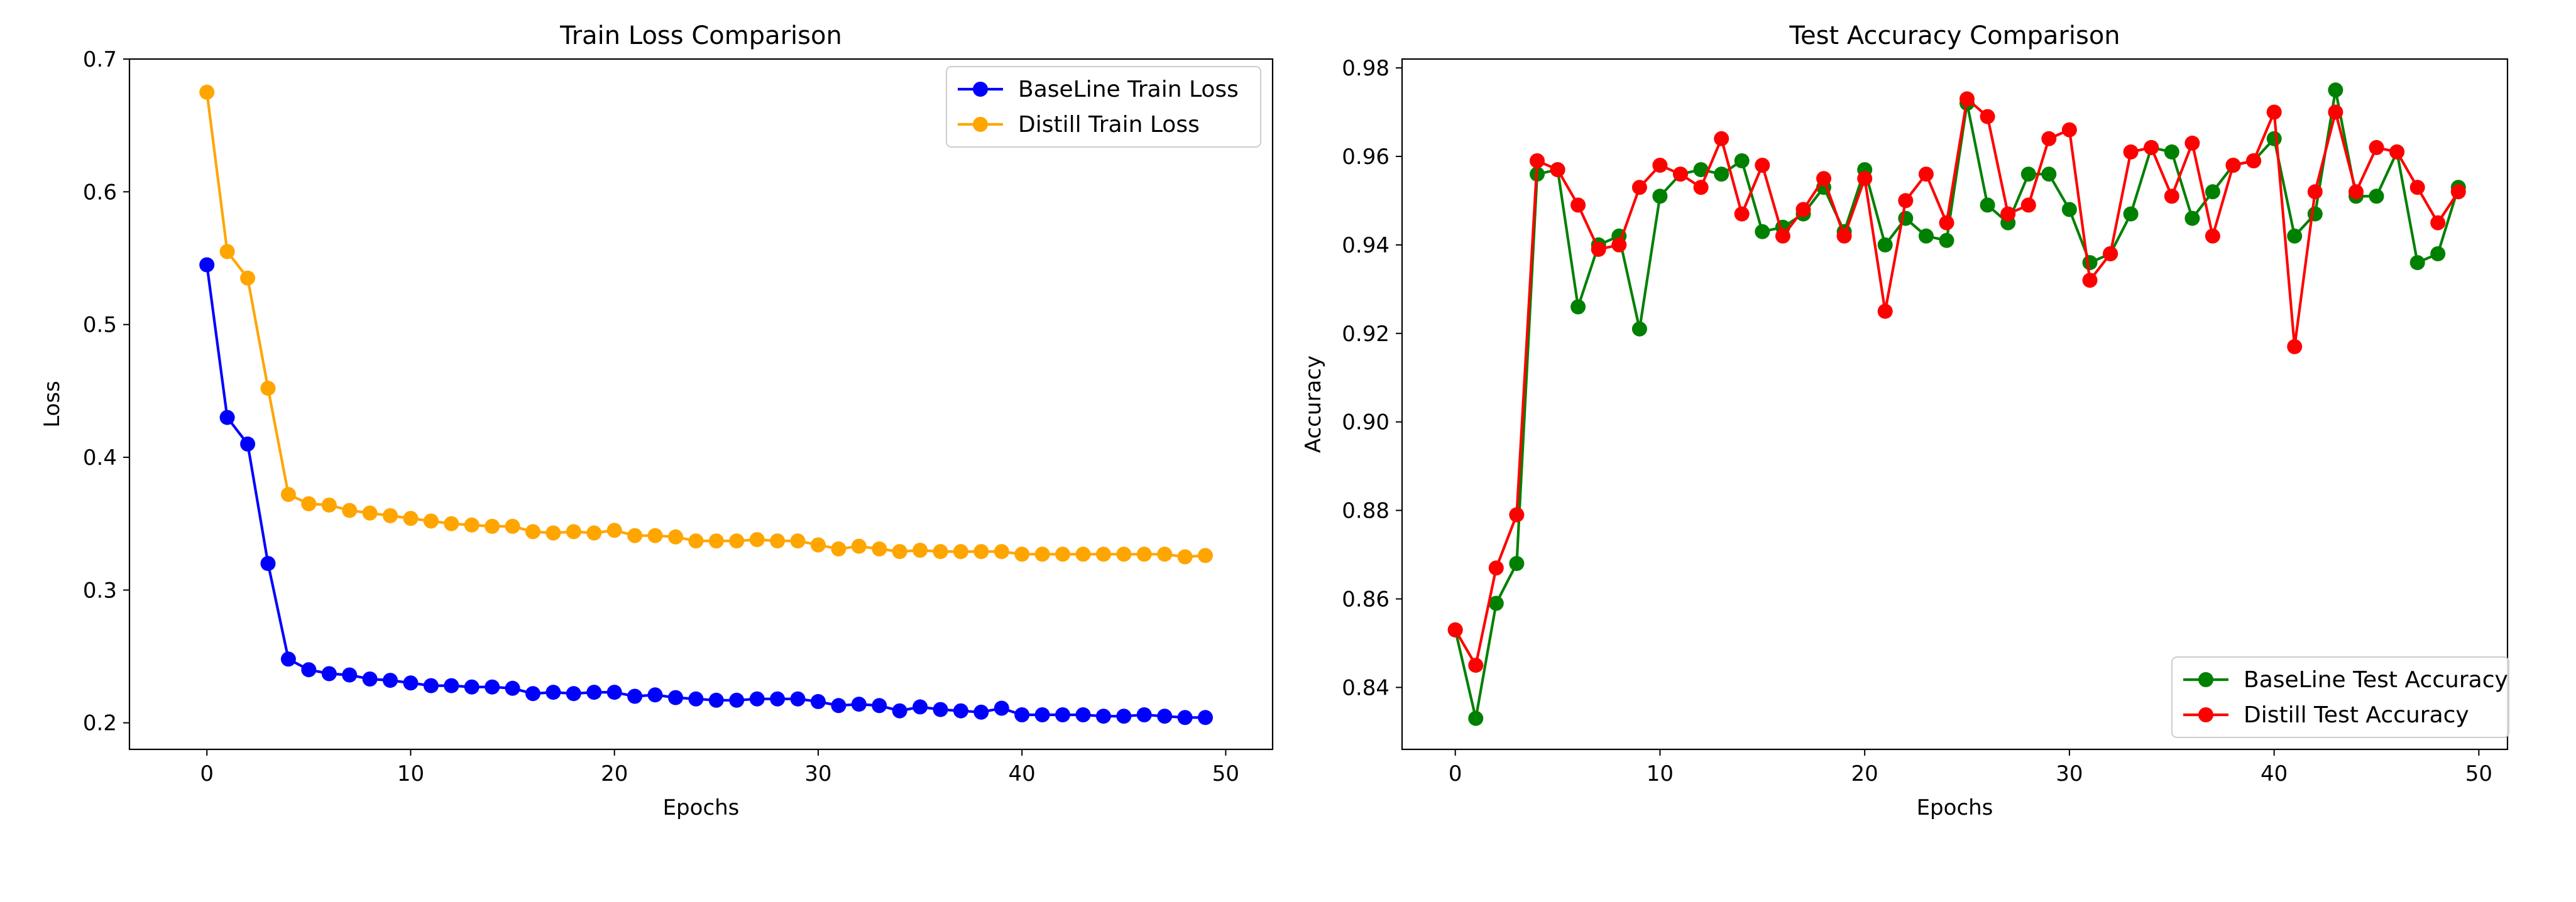 Image resolution: width=2576 pixels, height=902 pixels. I want to click on y-tick-label: 0.96, so click(1365, 157).